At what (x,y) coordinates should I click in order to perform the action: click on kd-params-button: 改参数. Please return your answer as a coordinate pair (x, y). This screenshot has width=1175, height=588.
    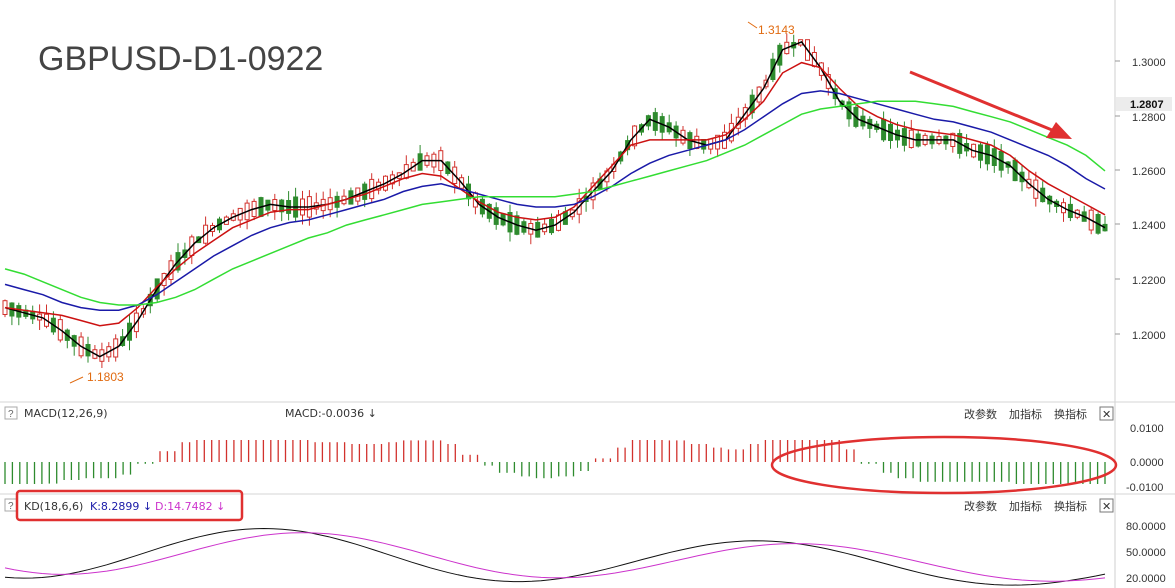
    Looking at the image, I should click on (980, 506).